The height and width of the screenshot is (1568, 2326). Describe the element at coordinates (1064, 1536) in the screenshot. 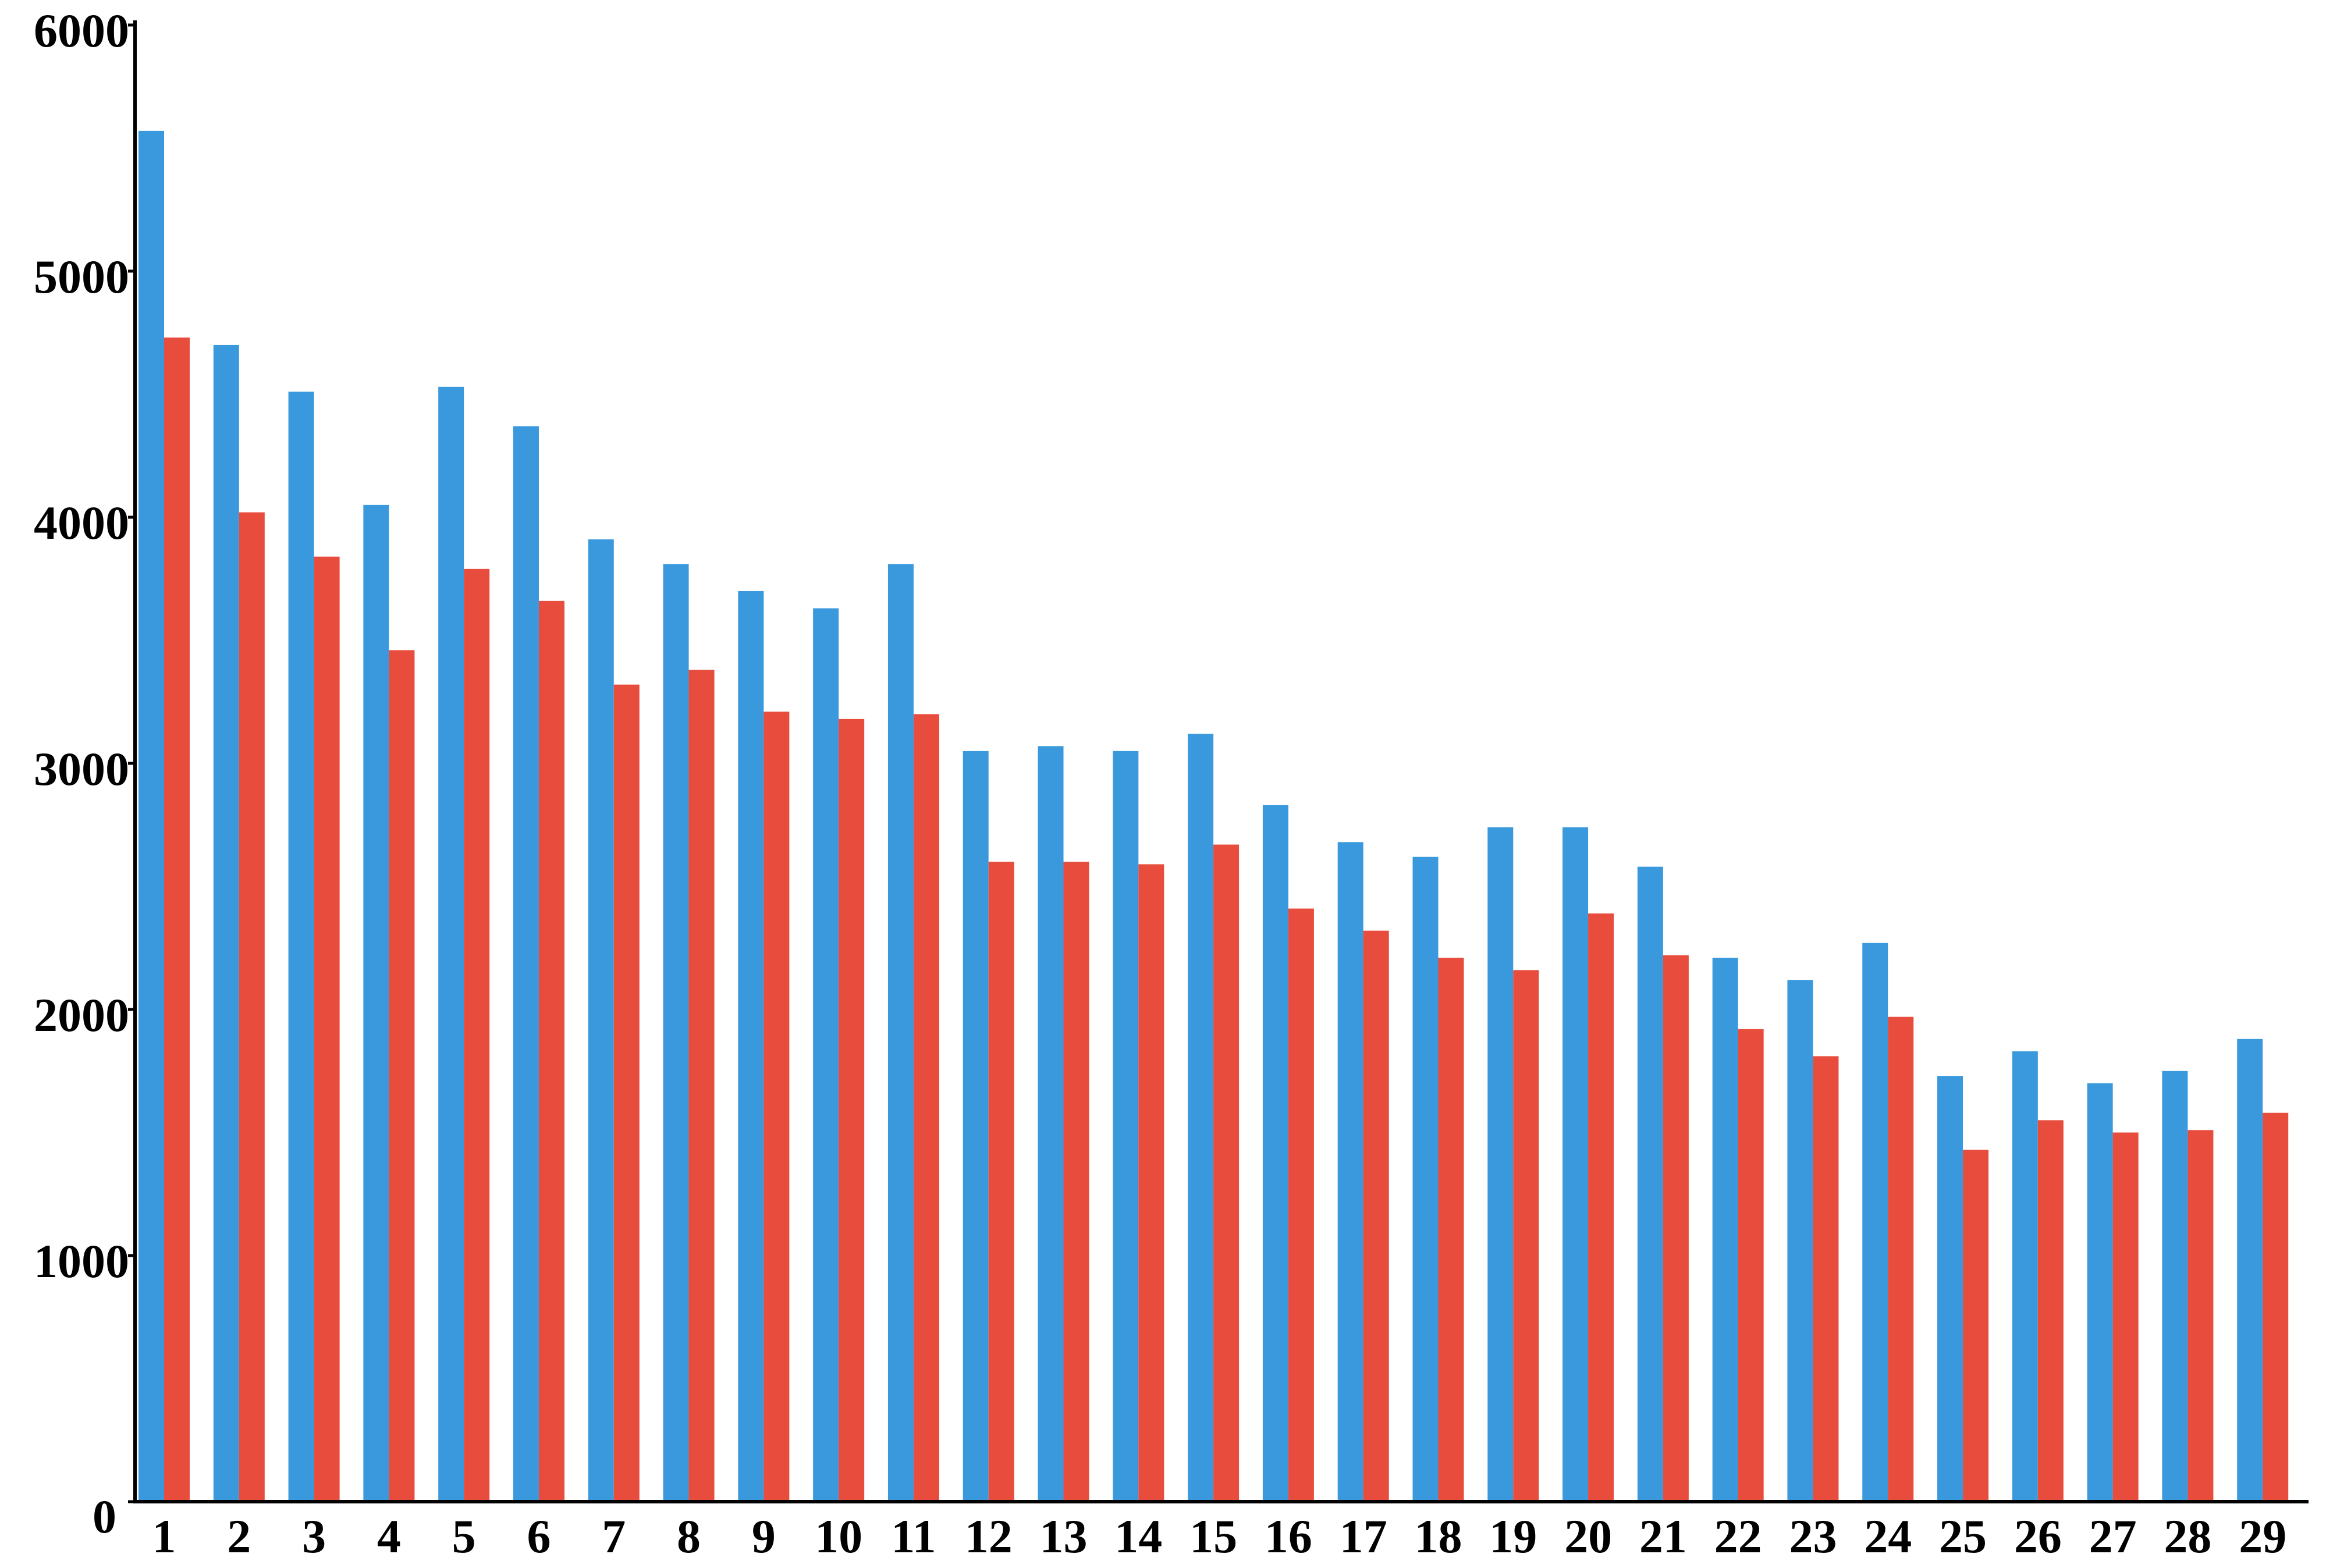

I see `x-tick-label: 13` at that location.